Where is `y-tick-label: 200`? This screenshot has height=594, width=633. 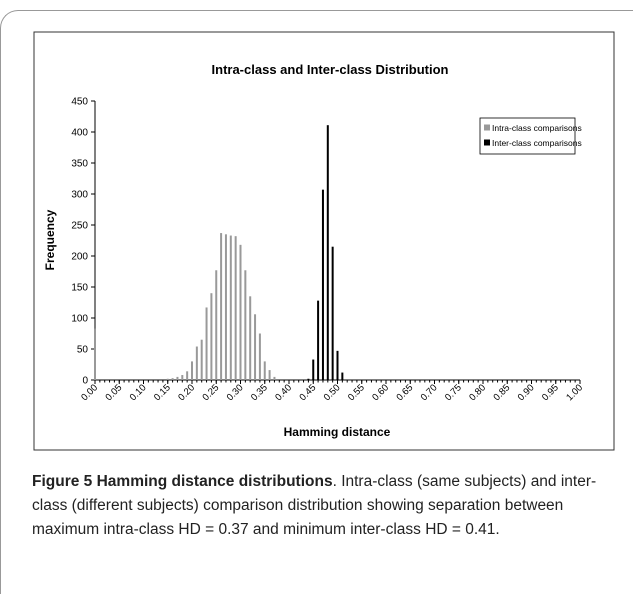
y-tick-label: 200 is located at coordinates (79, 257).